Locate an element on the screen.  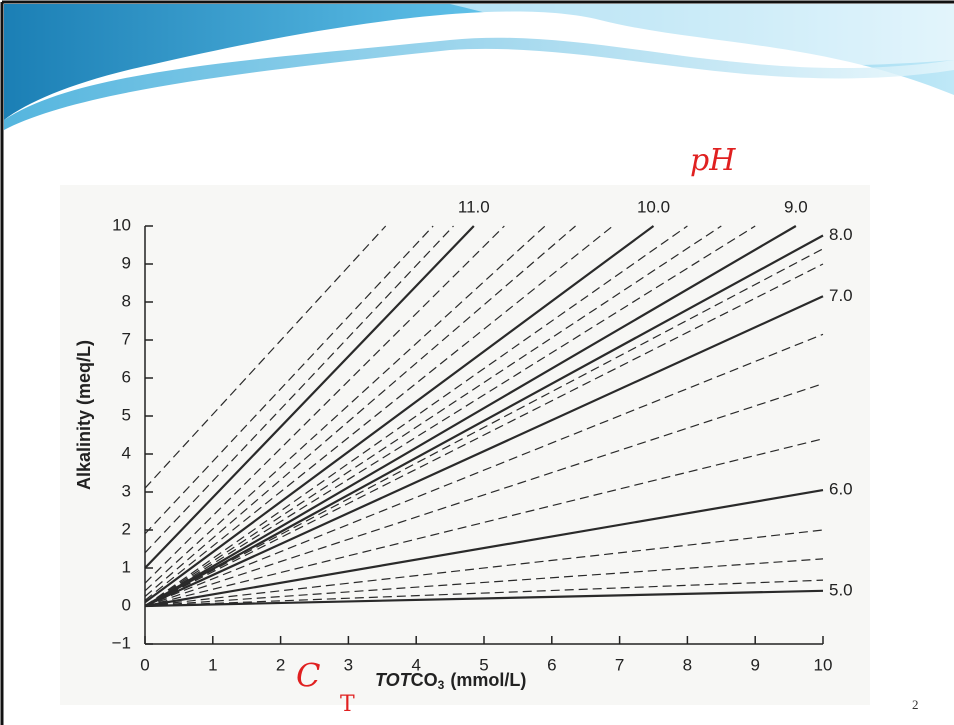
y-tick-label: 9 is located at coordinates (126, 262).